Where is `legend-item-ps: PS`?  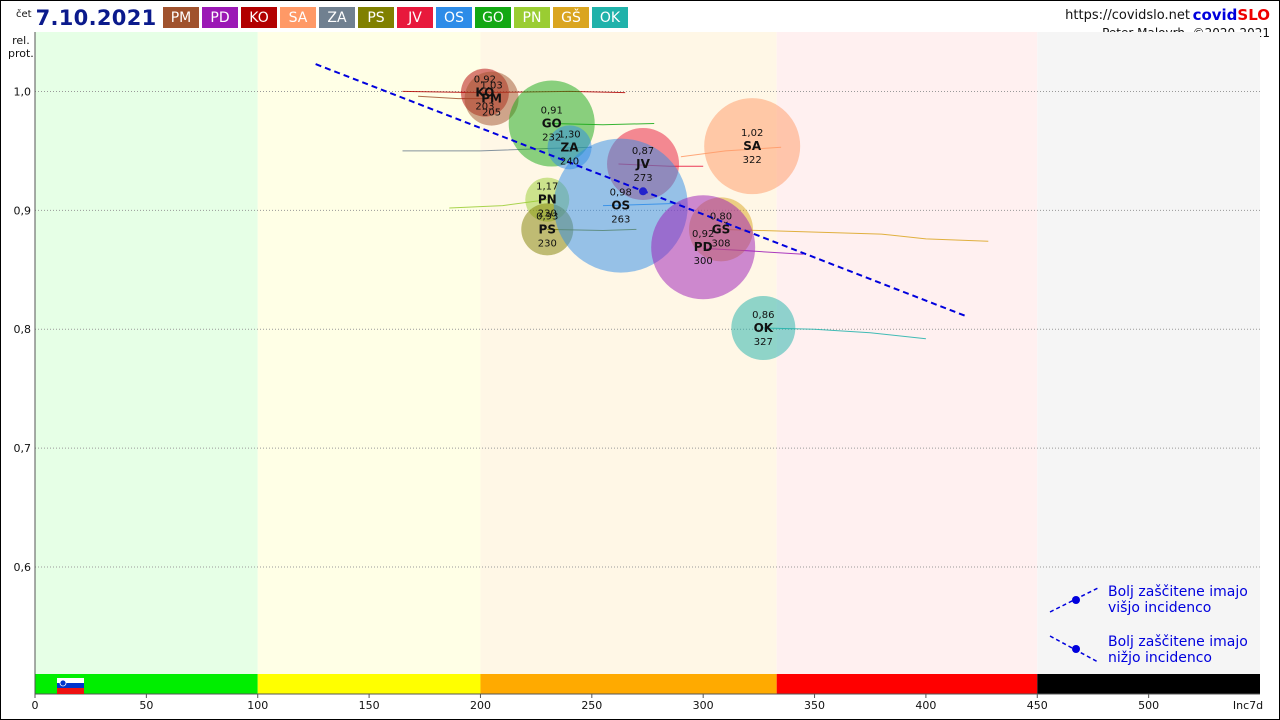
legend-item-ps: PS is located at coordinates (376, 17).